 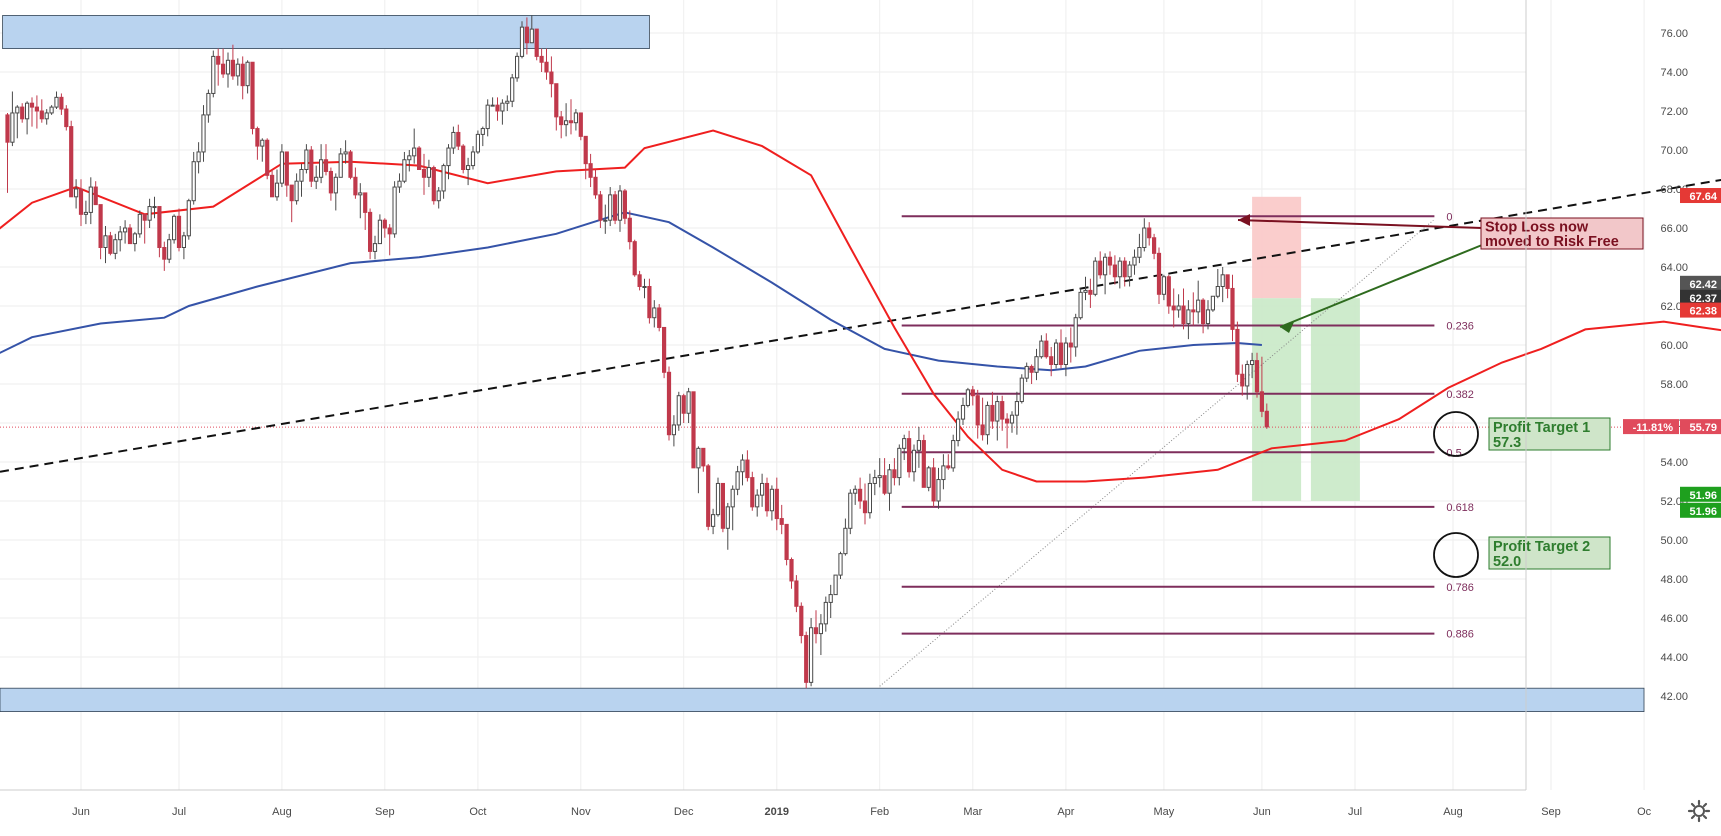 I want to click on fib-label: 0, so click(x=1449, y=217).